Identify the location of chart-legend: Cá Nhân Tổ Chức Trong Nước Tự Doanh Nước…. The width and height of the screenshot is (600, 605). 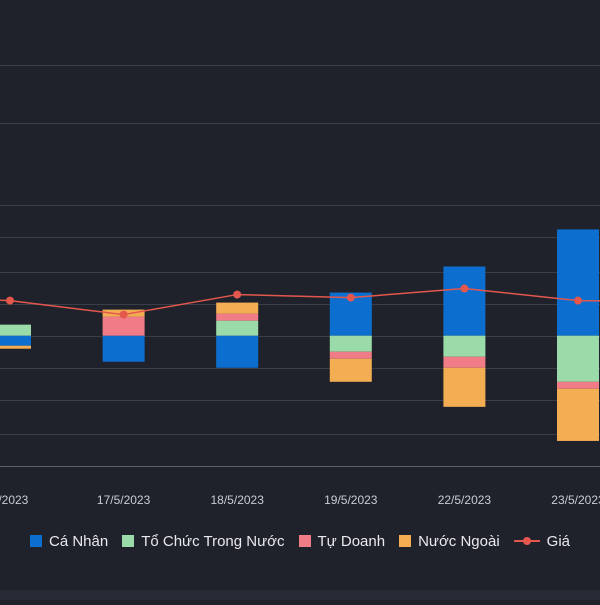
(300, 541).